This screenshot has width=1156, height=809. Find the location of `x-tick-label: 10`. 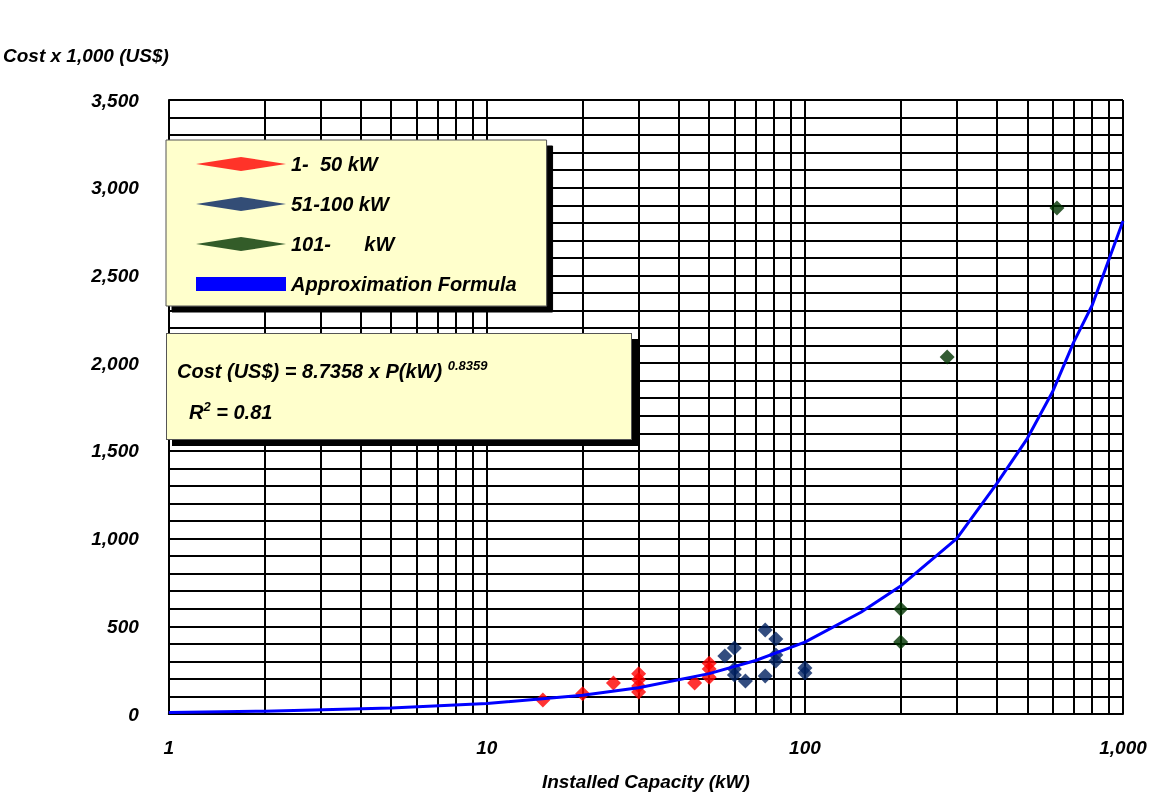

x-tick-label: 10 is located at coordinates (487, 747).